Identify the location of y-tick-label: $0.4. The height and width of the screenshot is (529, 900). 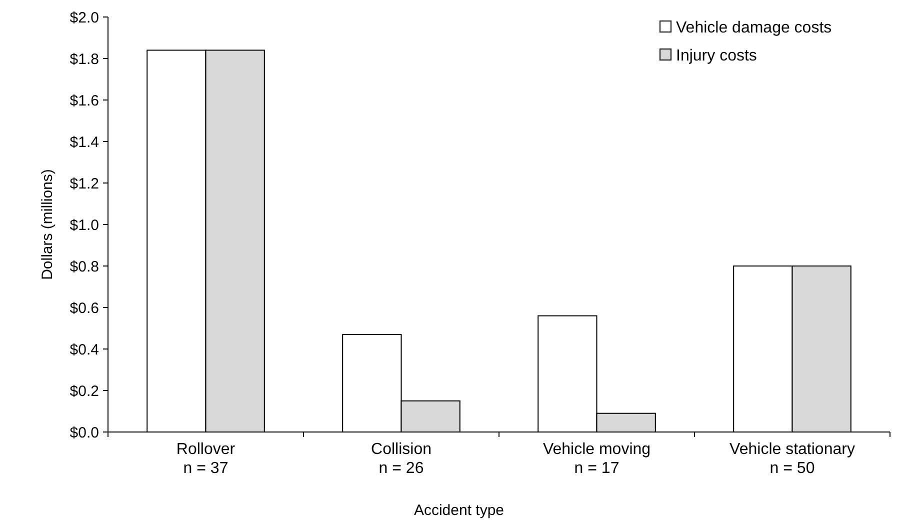
(84, 349).